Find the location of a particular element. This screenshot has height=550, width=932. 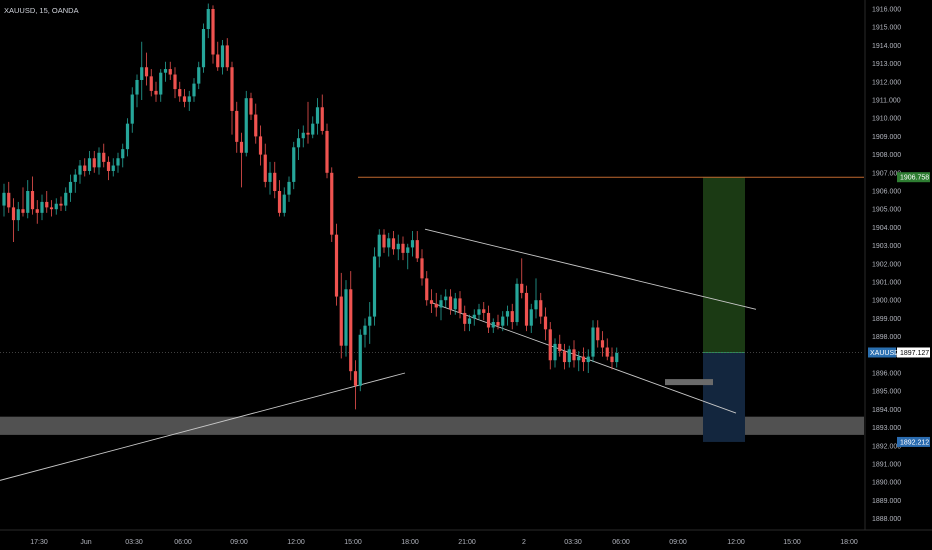

loss-zone is located at coordinates (724, 397).